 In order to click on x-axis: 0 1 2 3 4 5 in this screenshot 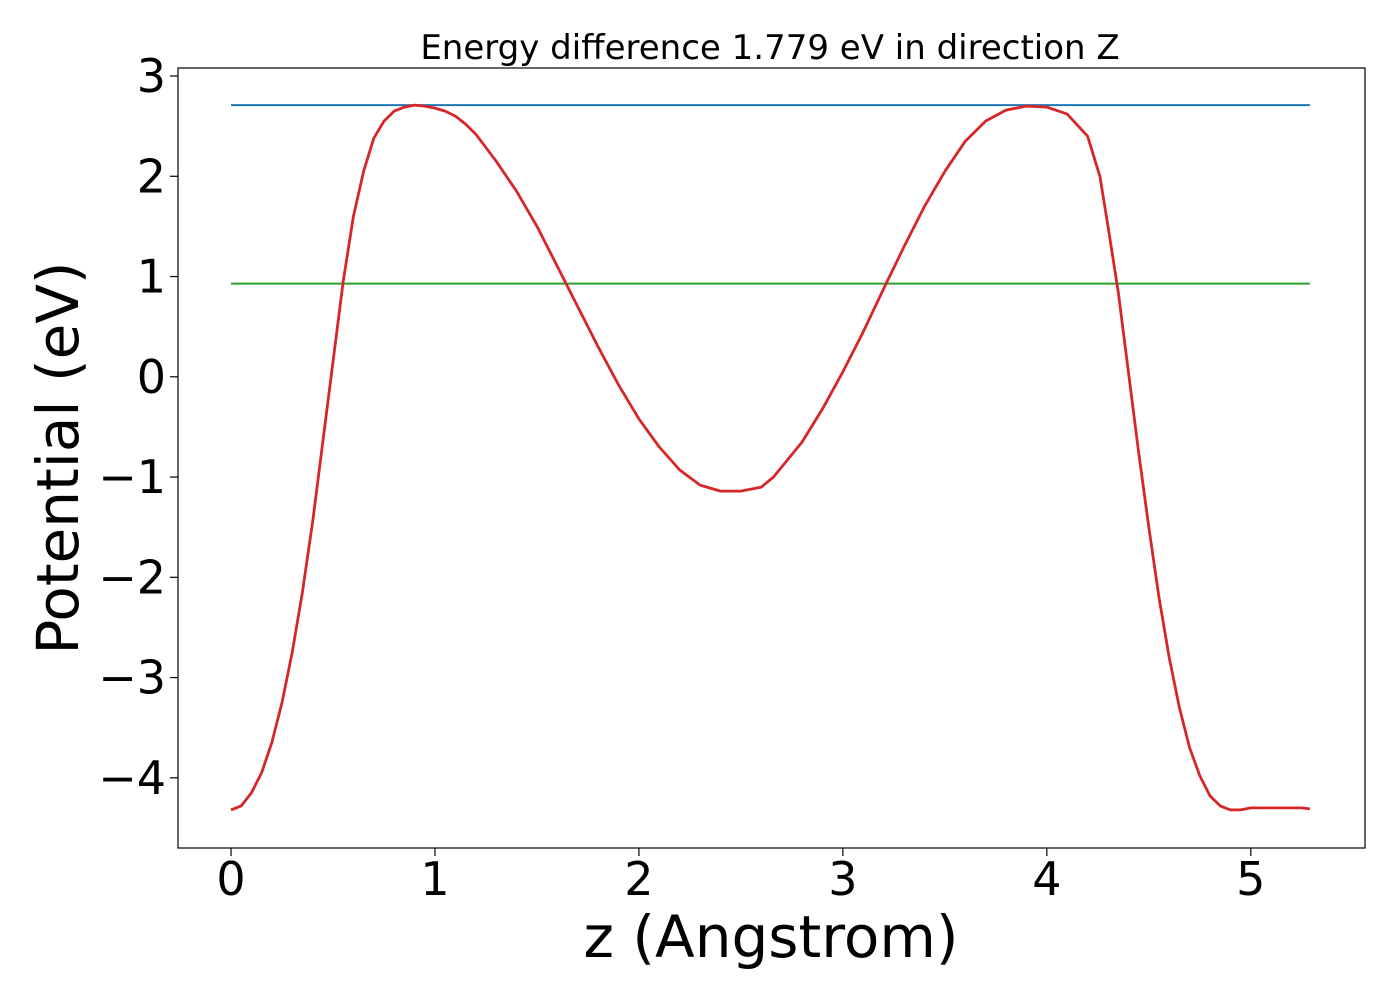, I will do `click(740, 877)`.